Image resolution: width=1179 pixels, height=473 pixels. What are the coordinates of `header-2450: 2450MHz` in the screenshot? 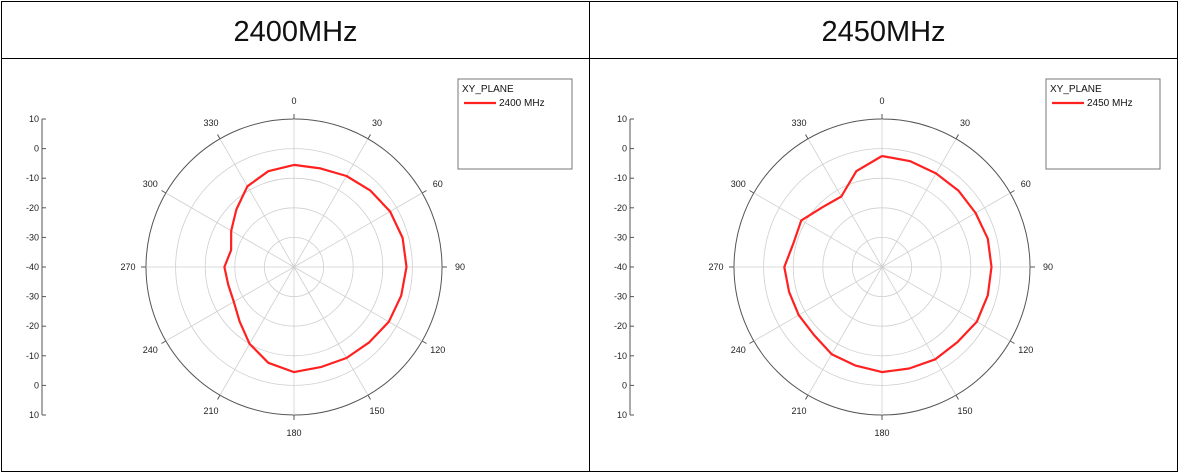 It's located at (883, 30).